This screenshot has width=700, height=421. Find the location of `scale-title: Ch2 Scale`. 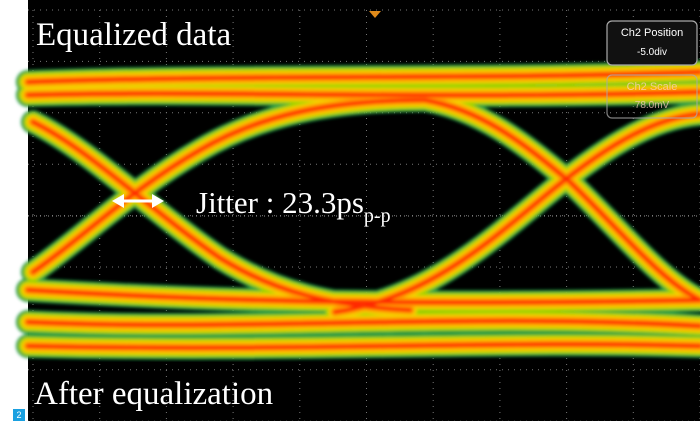

scale-title: Ch2 Scale is located at coordinates (652, 87).